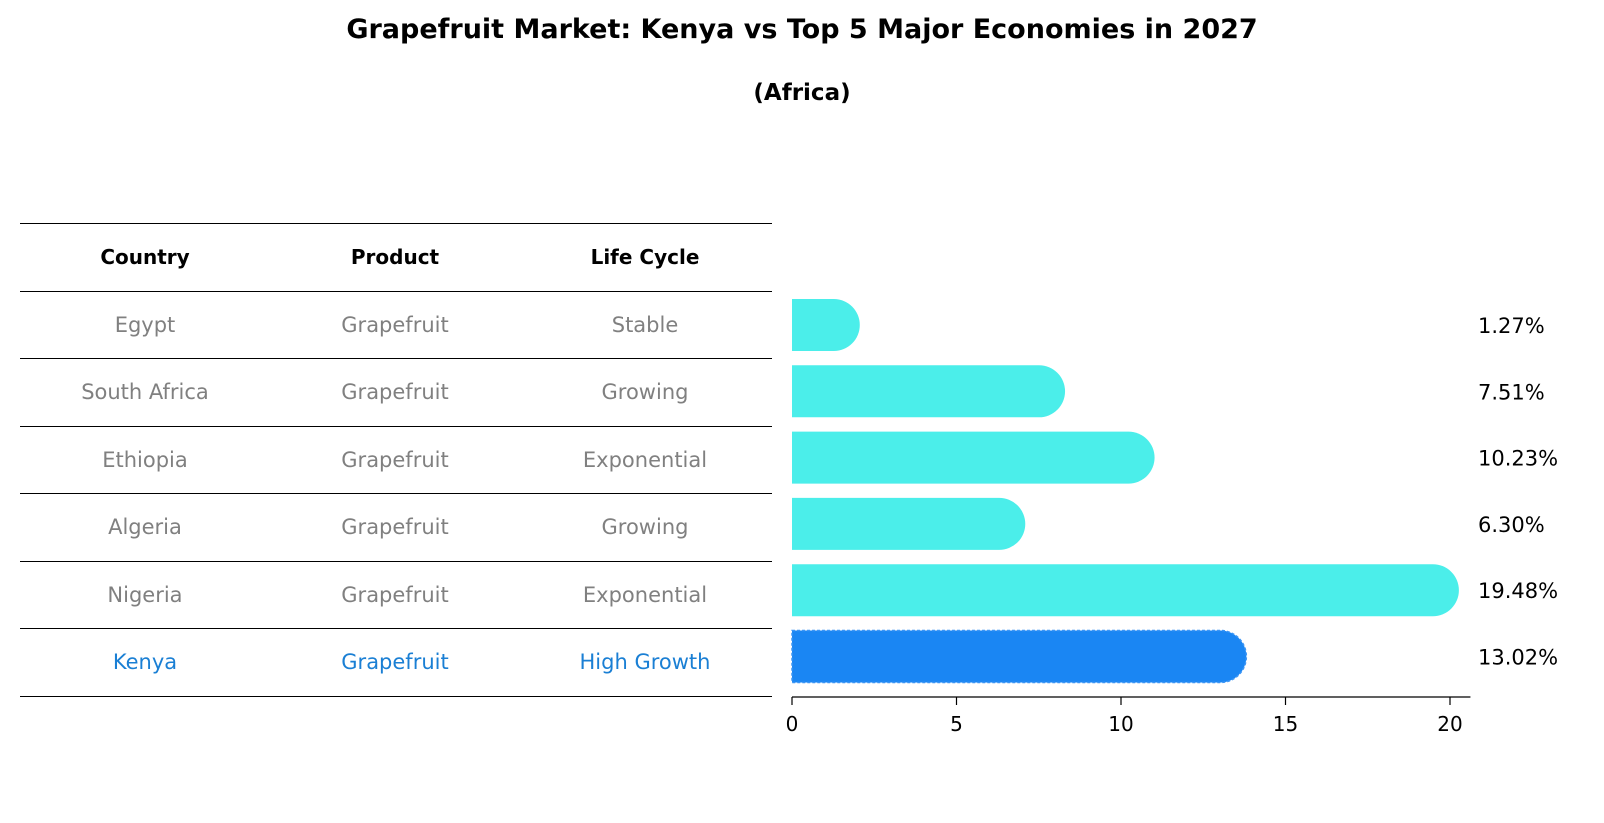  What do you see at coordinates (145, 527) in the screenshot?
I see `cell-country: Algeria` at bounding box center [145, 527].